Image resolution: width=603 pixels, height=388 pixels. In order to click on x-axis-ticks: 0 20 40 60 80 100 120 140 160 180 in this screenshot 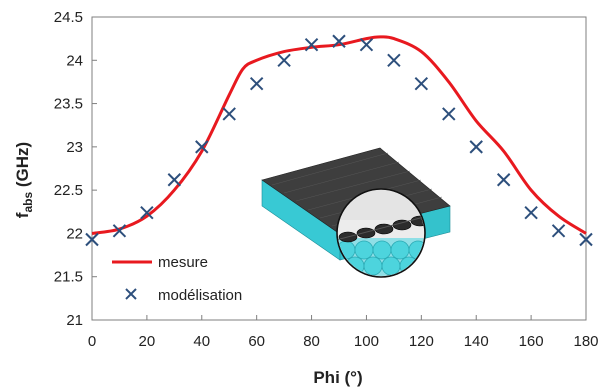, I will do `click(343, 332)`.